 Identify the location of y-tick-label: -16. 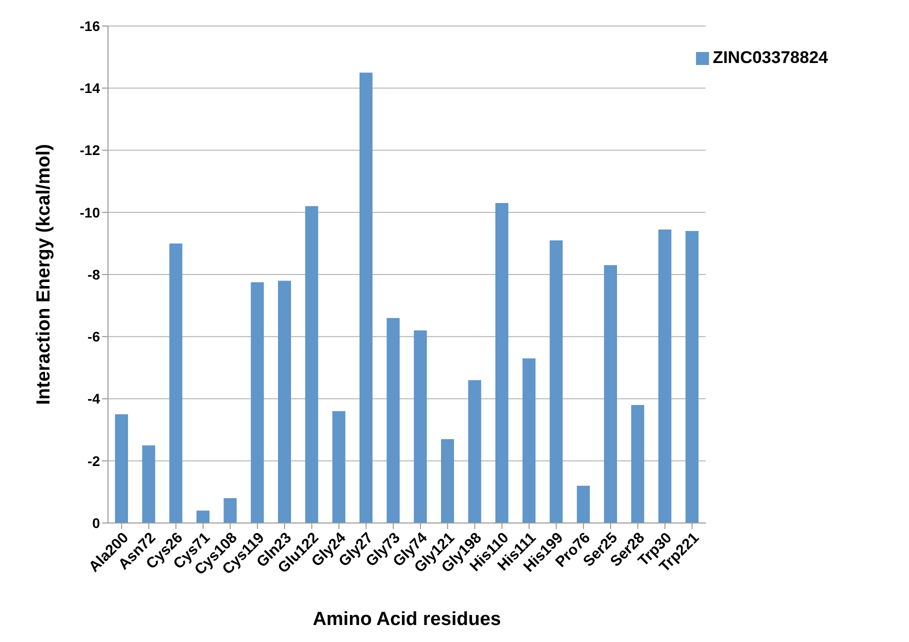
(90, 26).